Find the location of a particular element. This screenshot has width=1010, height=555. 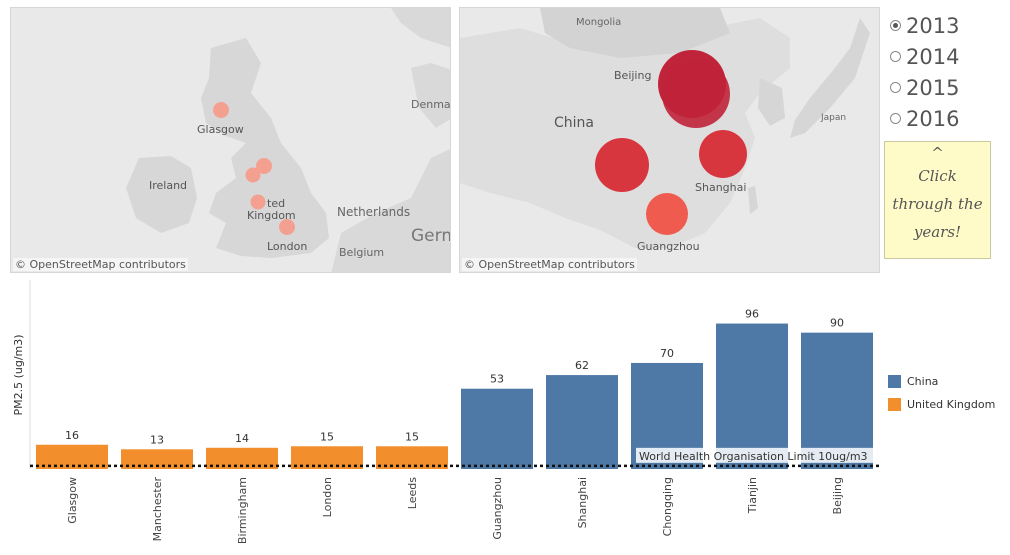

bubble-chongqing is located at coordinates (622, 165).